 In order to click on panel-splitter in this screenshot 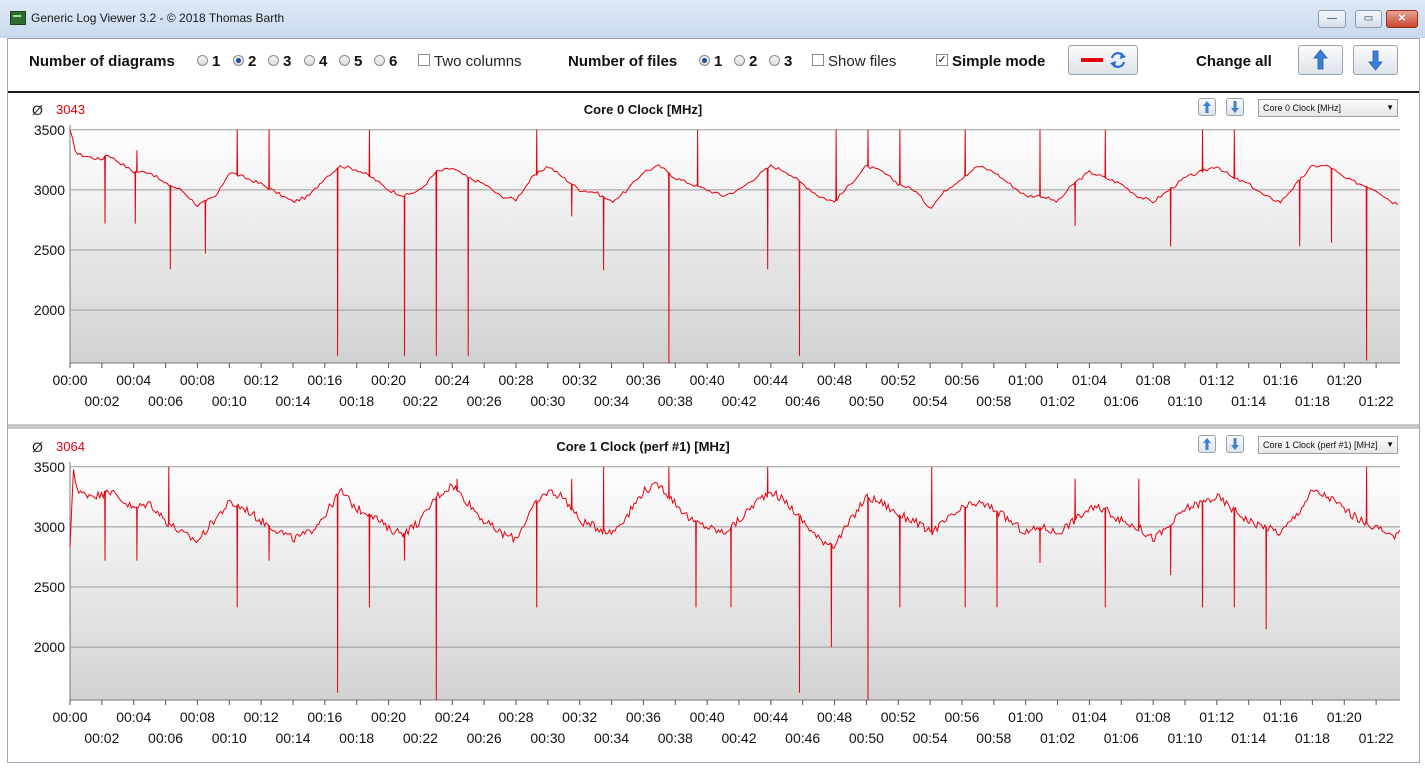, I will do `click(713, 426)`.